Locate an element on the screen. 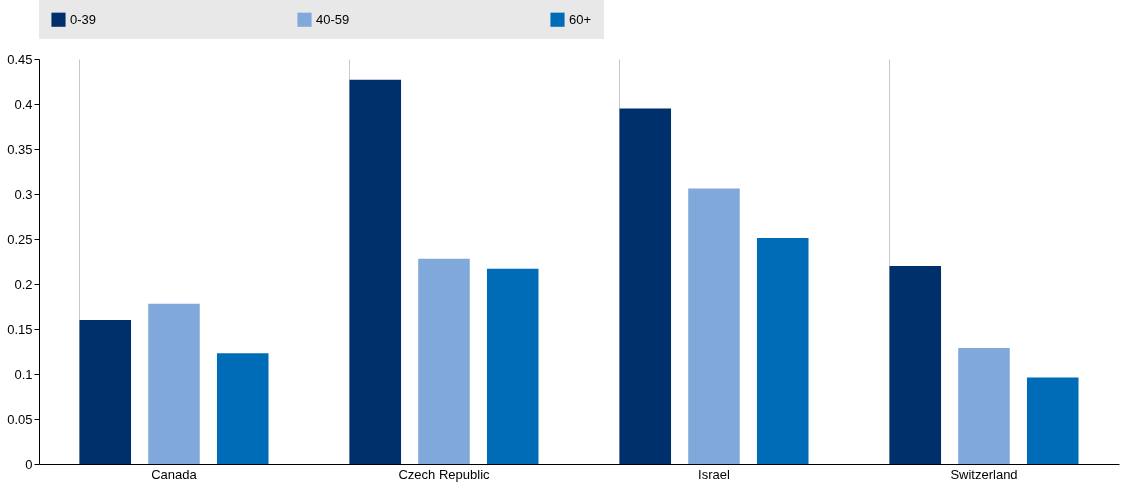 The width and height of the screenshot is (1123, 485). legend-label: 60+ is located at coordinates (580, 19).